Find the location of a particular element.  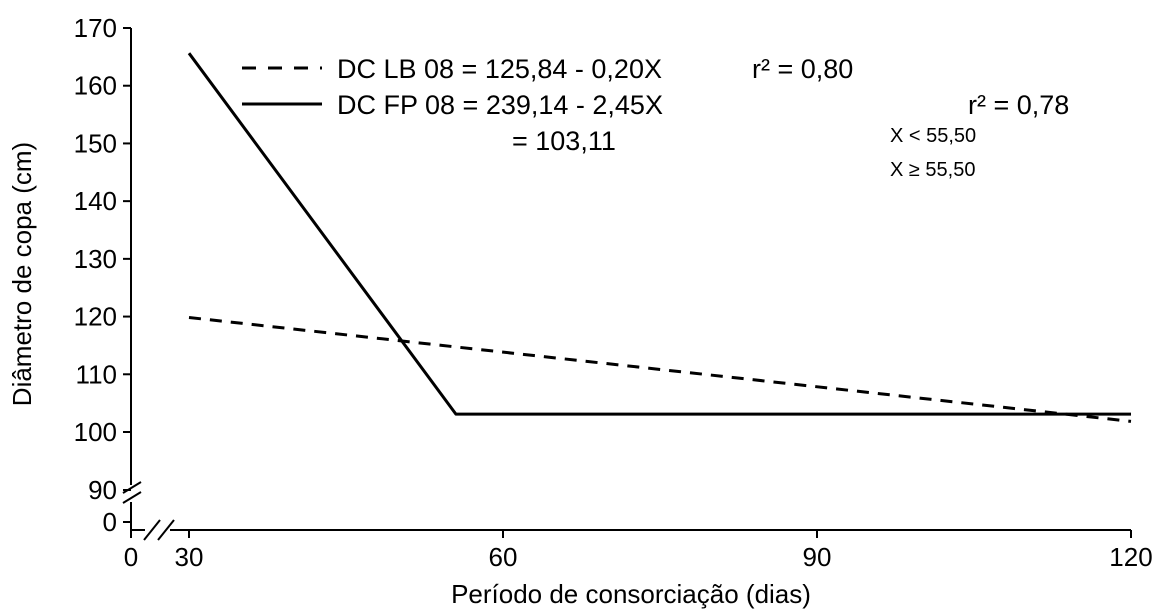

y-tick-label: 110 is located at coordinates (96, 374).